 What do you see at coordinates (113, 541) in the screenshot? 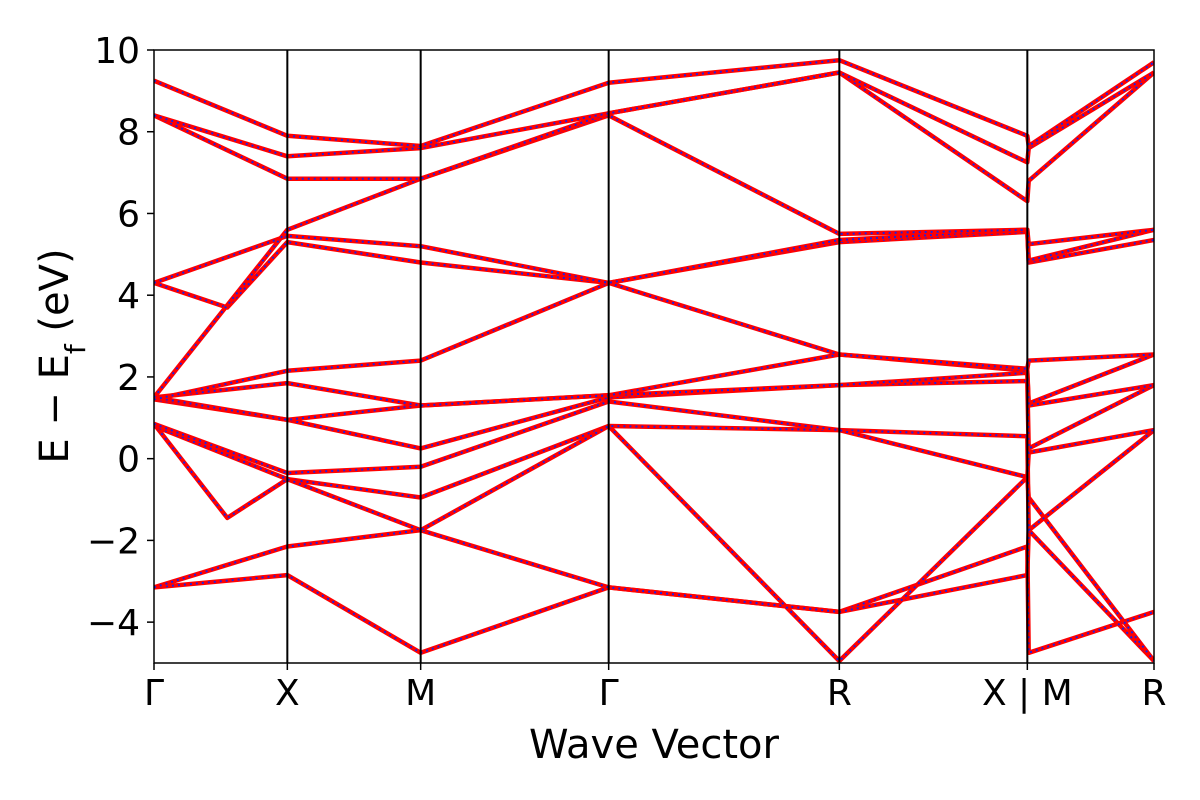
I see `y-tick-label: −2` at bounding box center [113, 541].